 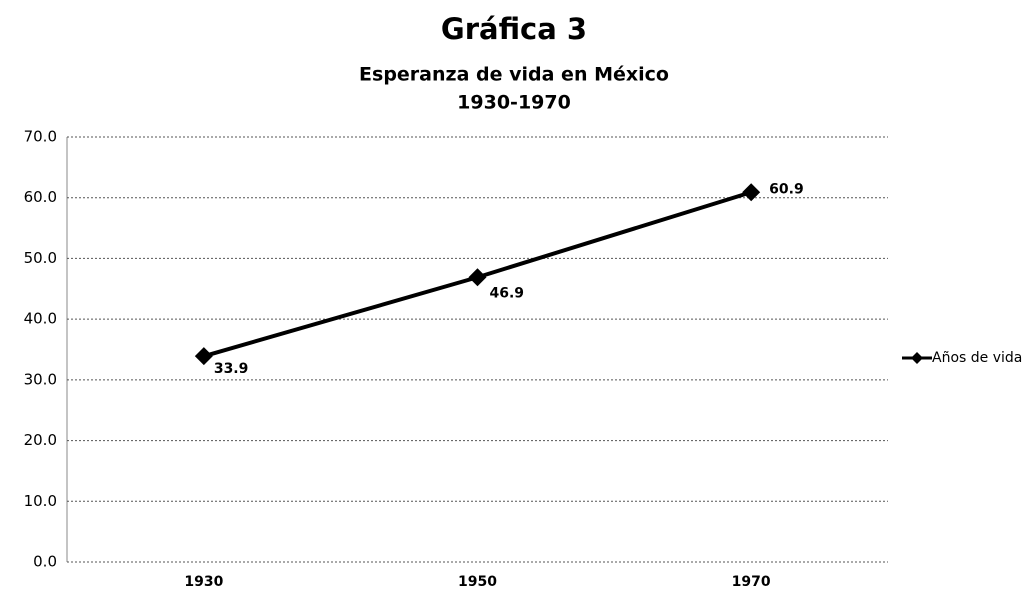 I want to click on y-tick-label: 0.0, so click(x=45, y=562).